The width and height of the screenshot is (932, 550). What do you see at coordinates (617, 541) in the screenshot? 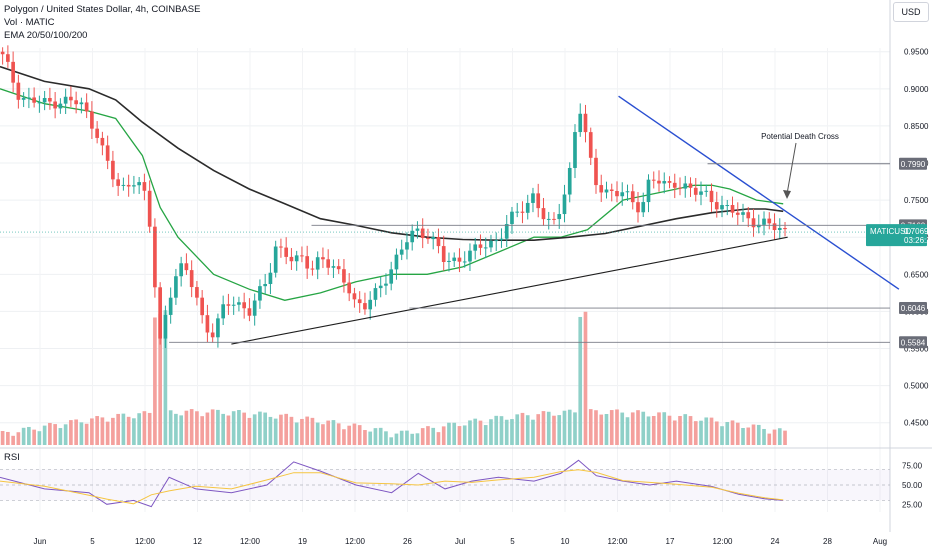
I see `time-tick-label: 12:00` at bounding box center [617, 541].